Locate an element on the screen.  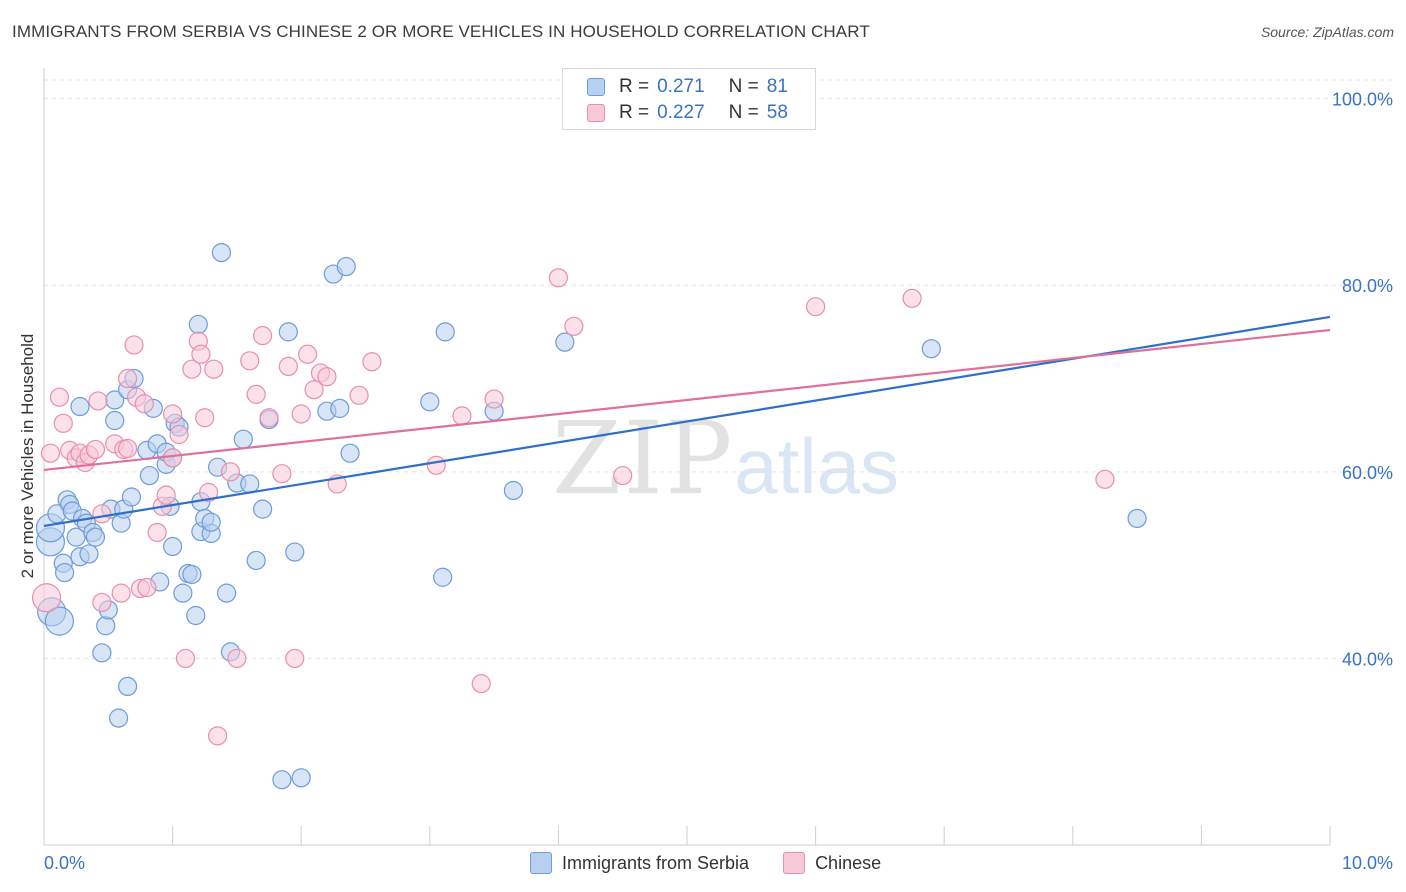
series-legend: Immigrants from Serbia Chinese is located at coordinates (722, 863).